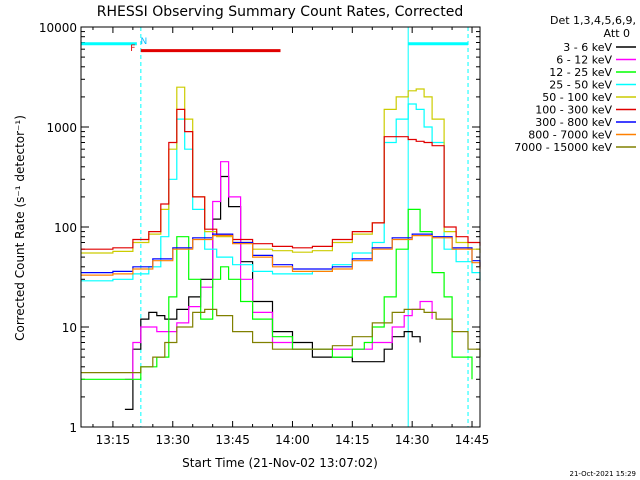 Image resolution: width=640 pixels, height=480 pixels. Describe the element at coordinates (132, 49) in the screenshot. I see `annotation-f: F` at that location.